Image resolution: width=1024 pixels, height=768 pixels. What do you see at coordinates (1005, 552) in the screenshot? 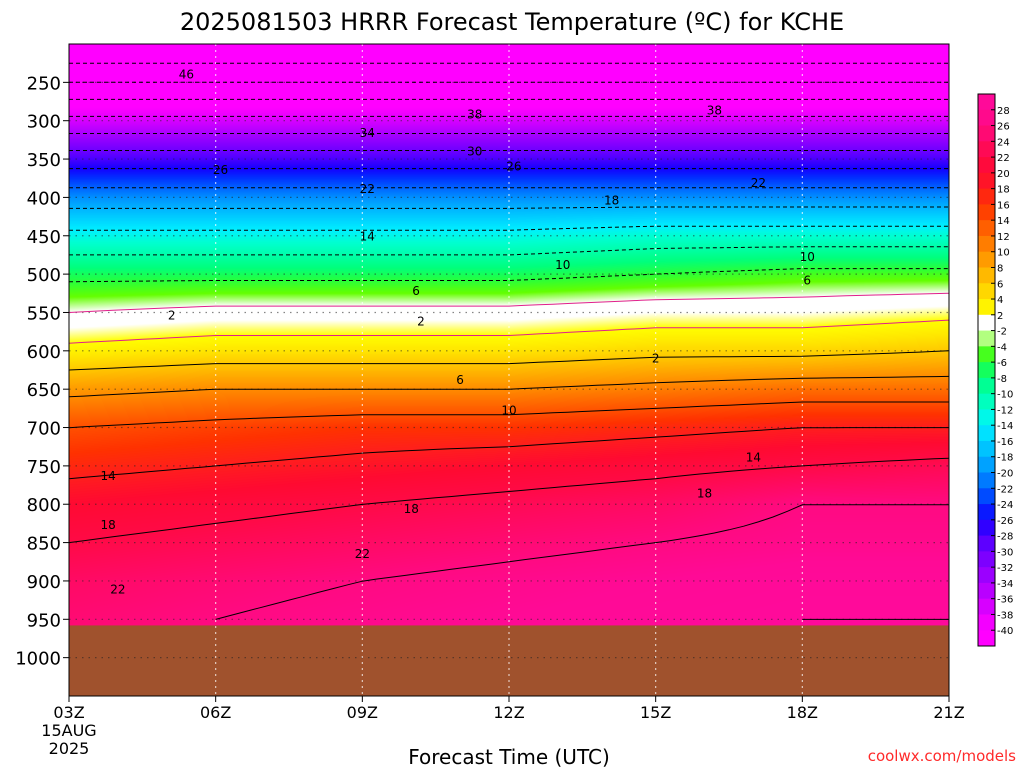
I see `colorbar-label: -30` at bounding box center [1005, 552].